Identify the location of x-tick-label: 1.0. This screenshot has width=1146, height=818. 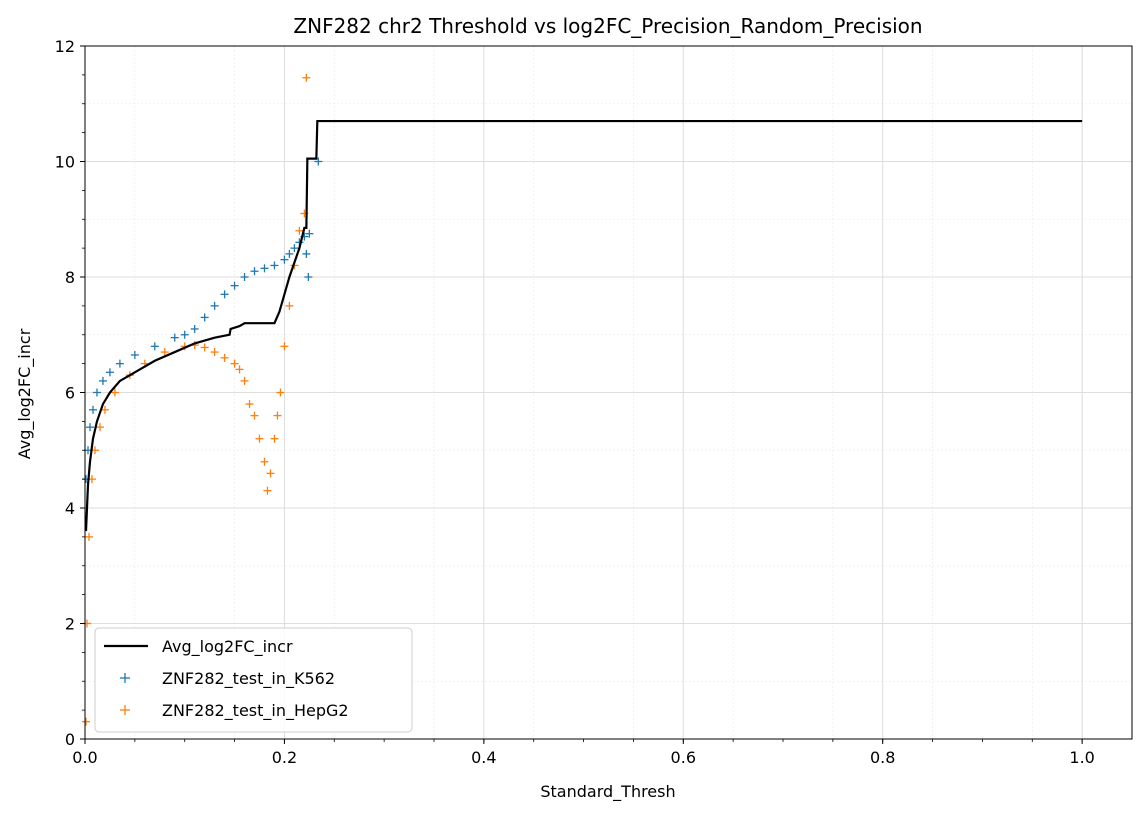
(1081, 757).